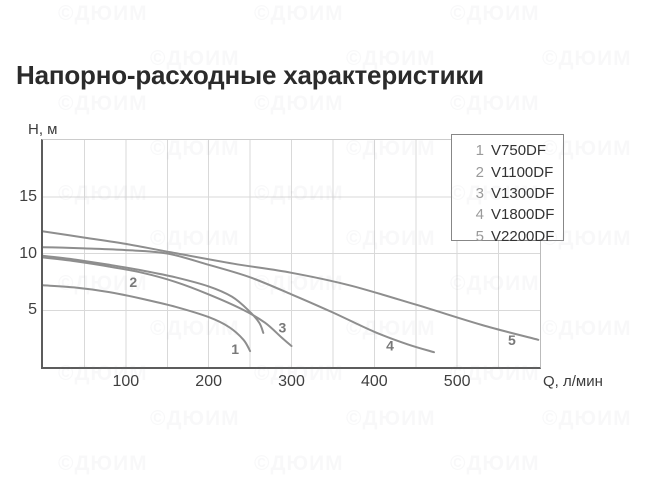 This screenshot has width=650, height=486. Describe the element at coordinates (479, 151) in the screenshot. I see `legend-item-number: 1` at that location.